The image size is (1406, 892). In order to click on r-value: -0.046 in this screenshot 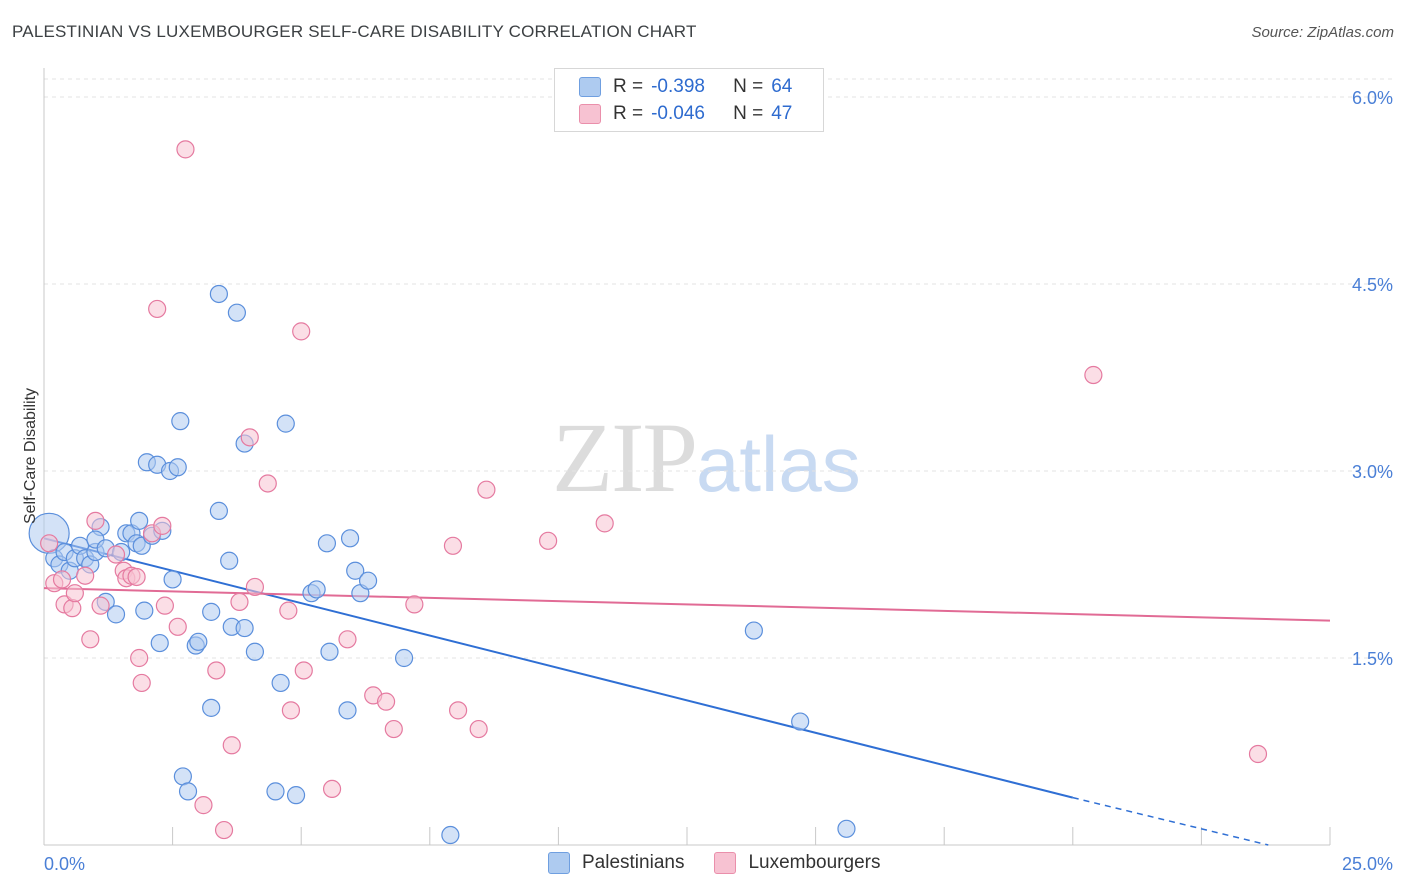, I will do `click(678, 113)`.